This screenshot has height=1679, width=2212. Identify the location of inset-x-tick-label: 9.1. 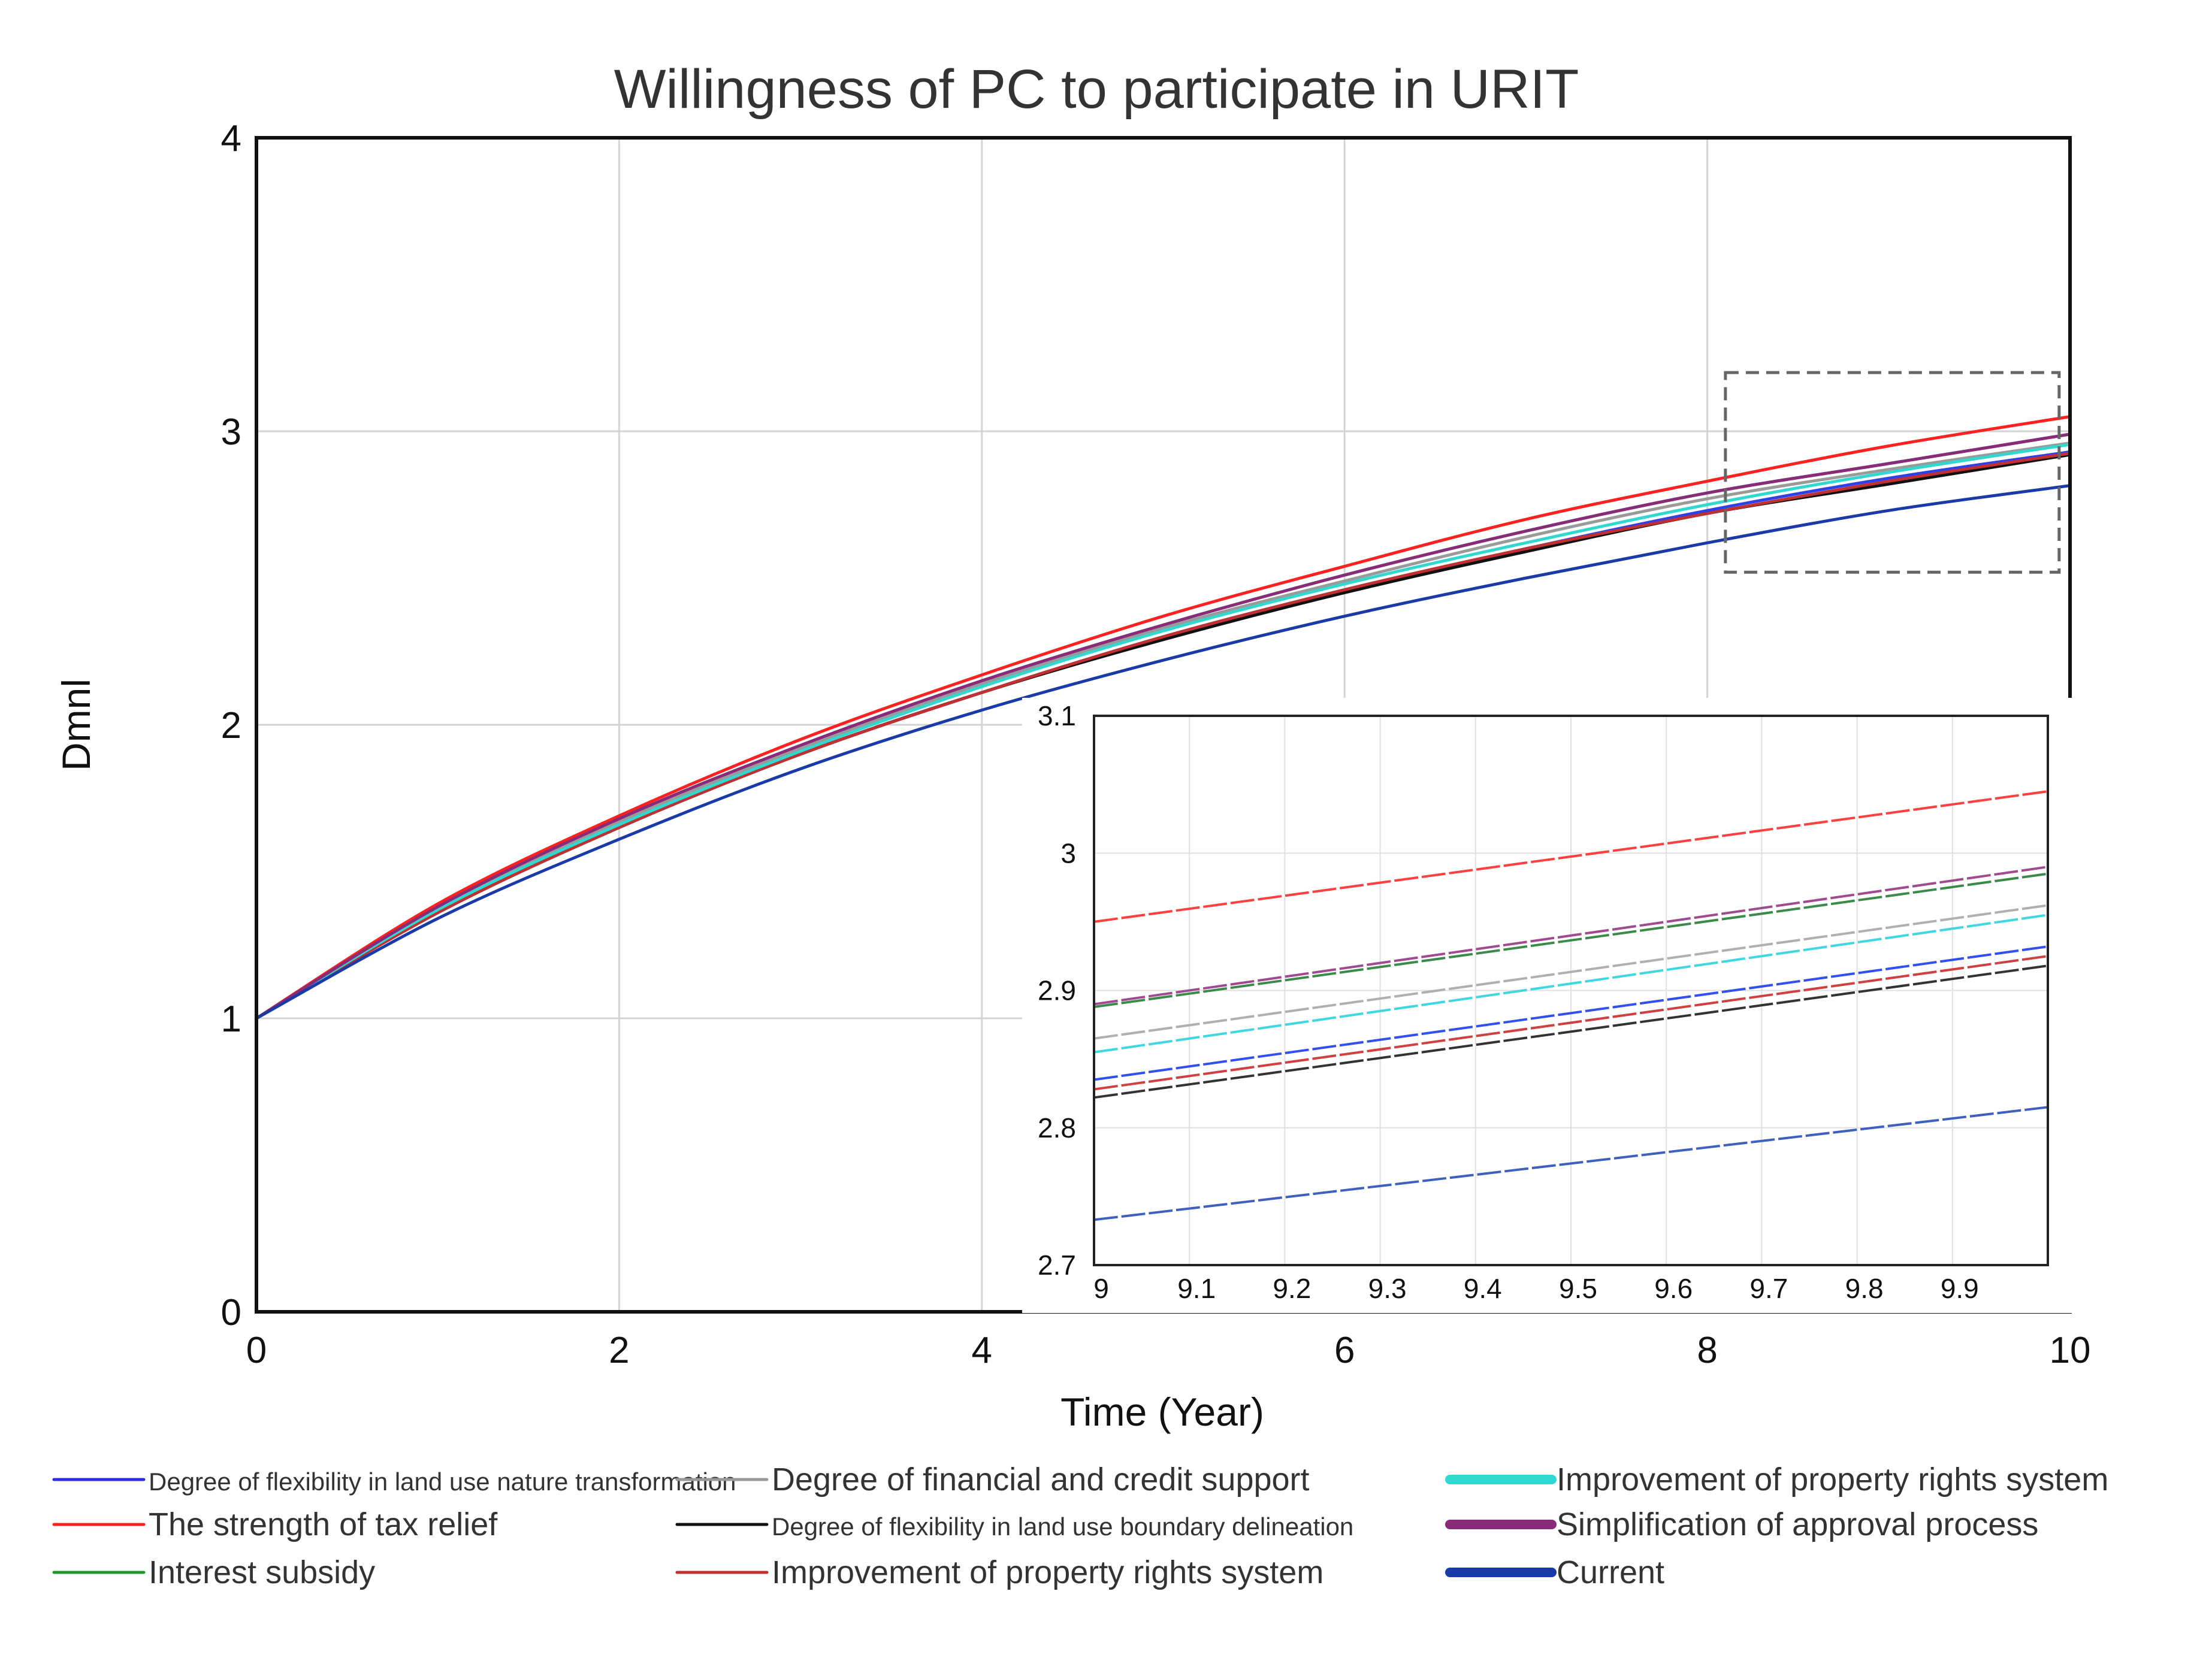
(1196, 1288).